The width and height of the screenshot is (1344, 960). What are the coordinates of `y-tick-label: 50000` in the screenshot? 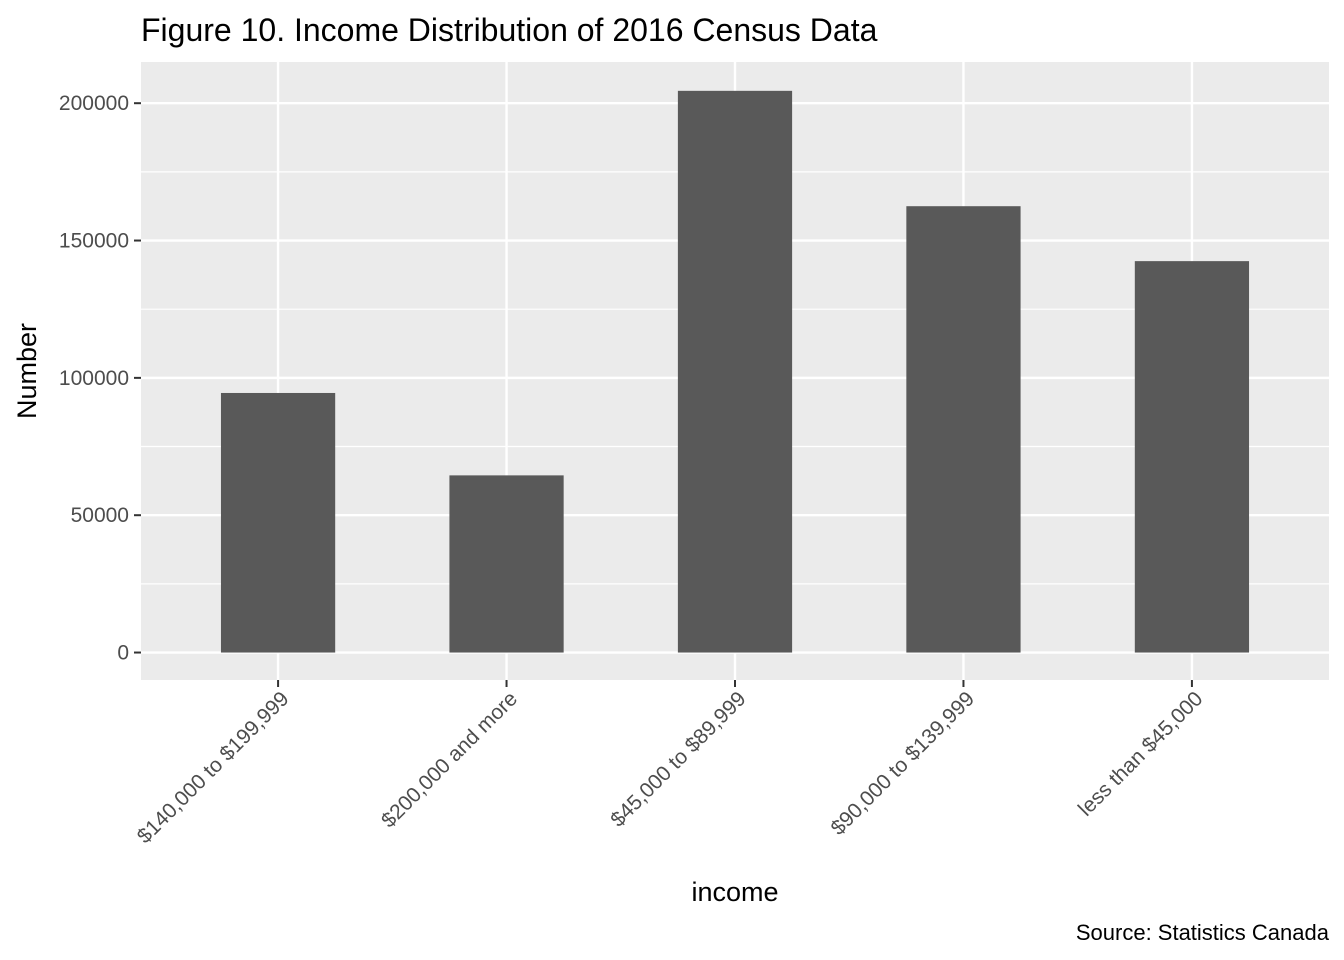 It's located at (100, 515).